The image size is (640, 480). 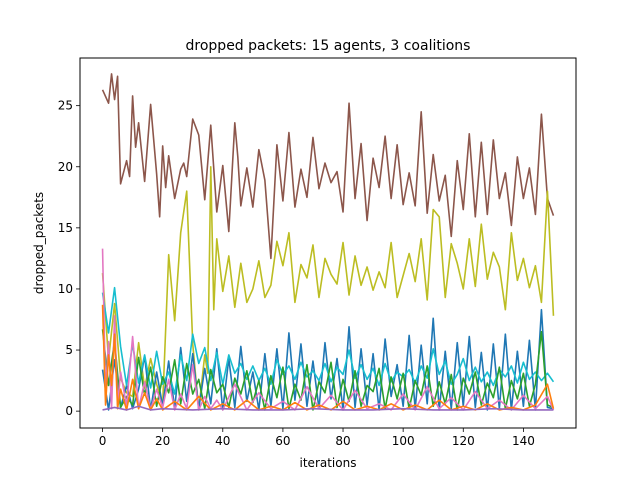 What do you see at coordinates (463, 441) in the screenshot?
I see `x-tick-label: 120` at bounding box center [463, 441].